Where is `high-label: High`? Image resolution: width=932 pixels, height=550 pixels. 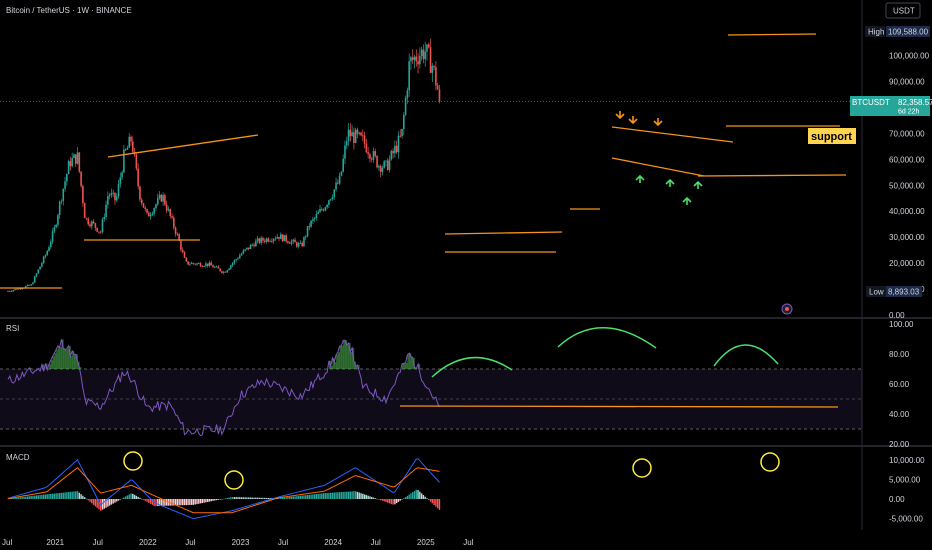
high-label: High is located at coordinates (876, 32).